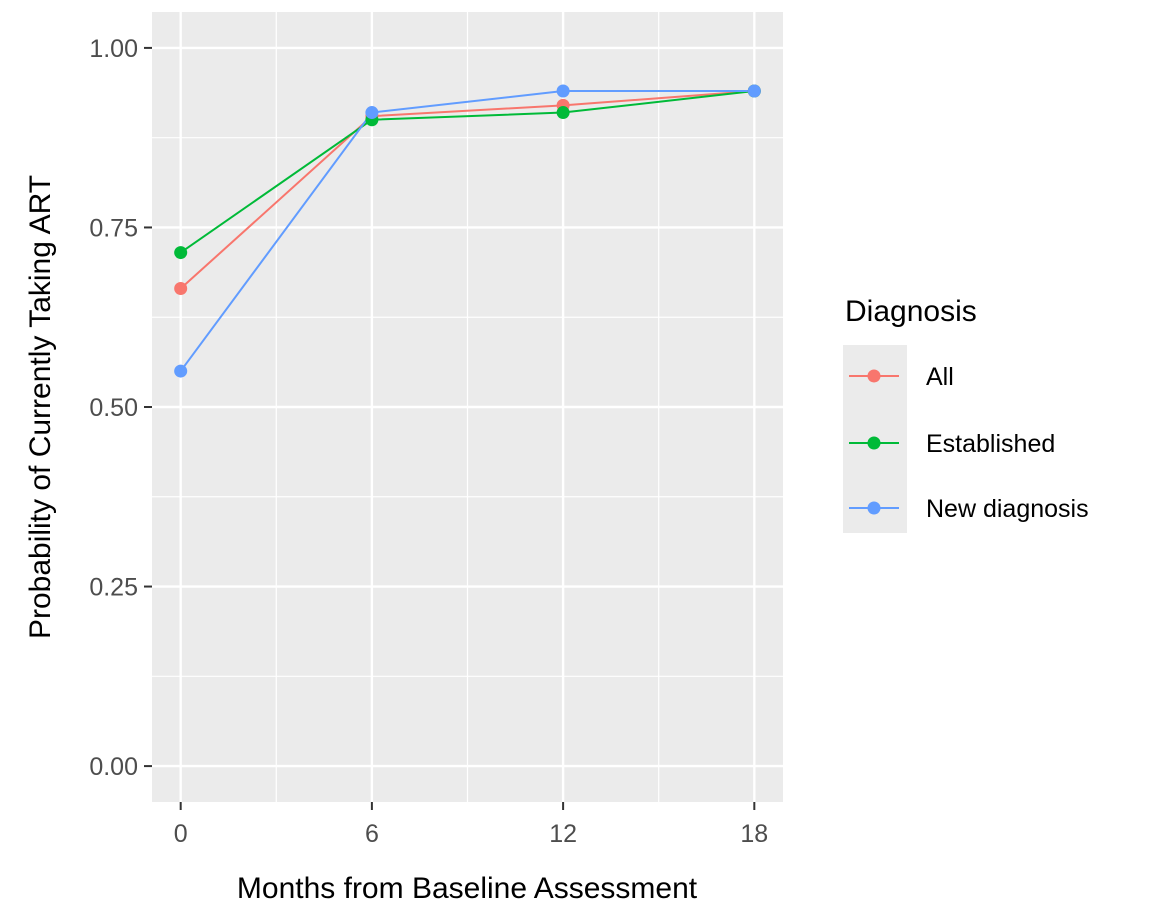 The width and height of the screenshot is (1160, 905). Describe the element at coordinates (113, 588) in the screenshot. I see `y-tick-label: 0.25` at that location.